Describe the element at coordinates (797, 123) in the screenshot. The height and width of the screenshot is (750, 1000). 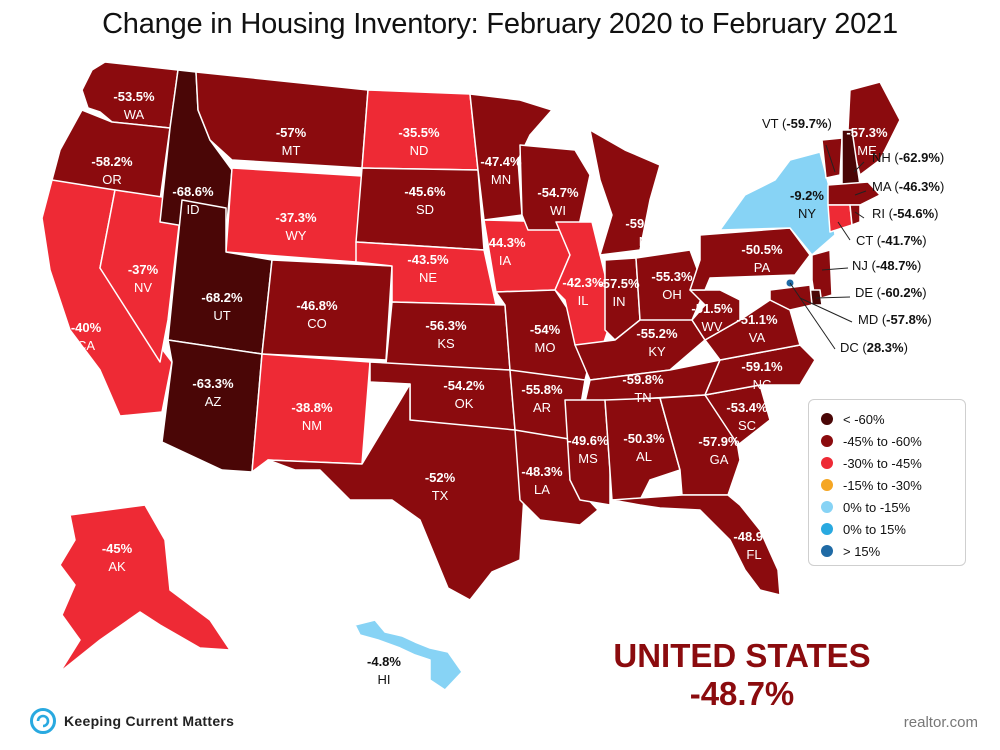
I see `callout-label-vt: VT (-59.7%)` at that location.